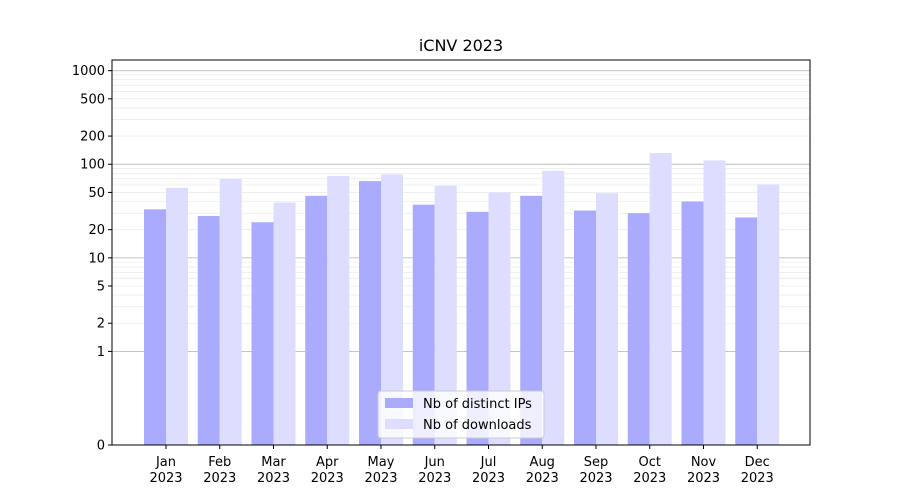 This screenshot has height=500, width=900. Describe the element at coordinates (208, 330) in the screenshot. I see `bar-distinct-ips-feb` at that location.